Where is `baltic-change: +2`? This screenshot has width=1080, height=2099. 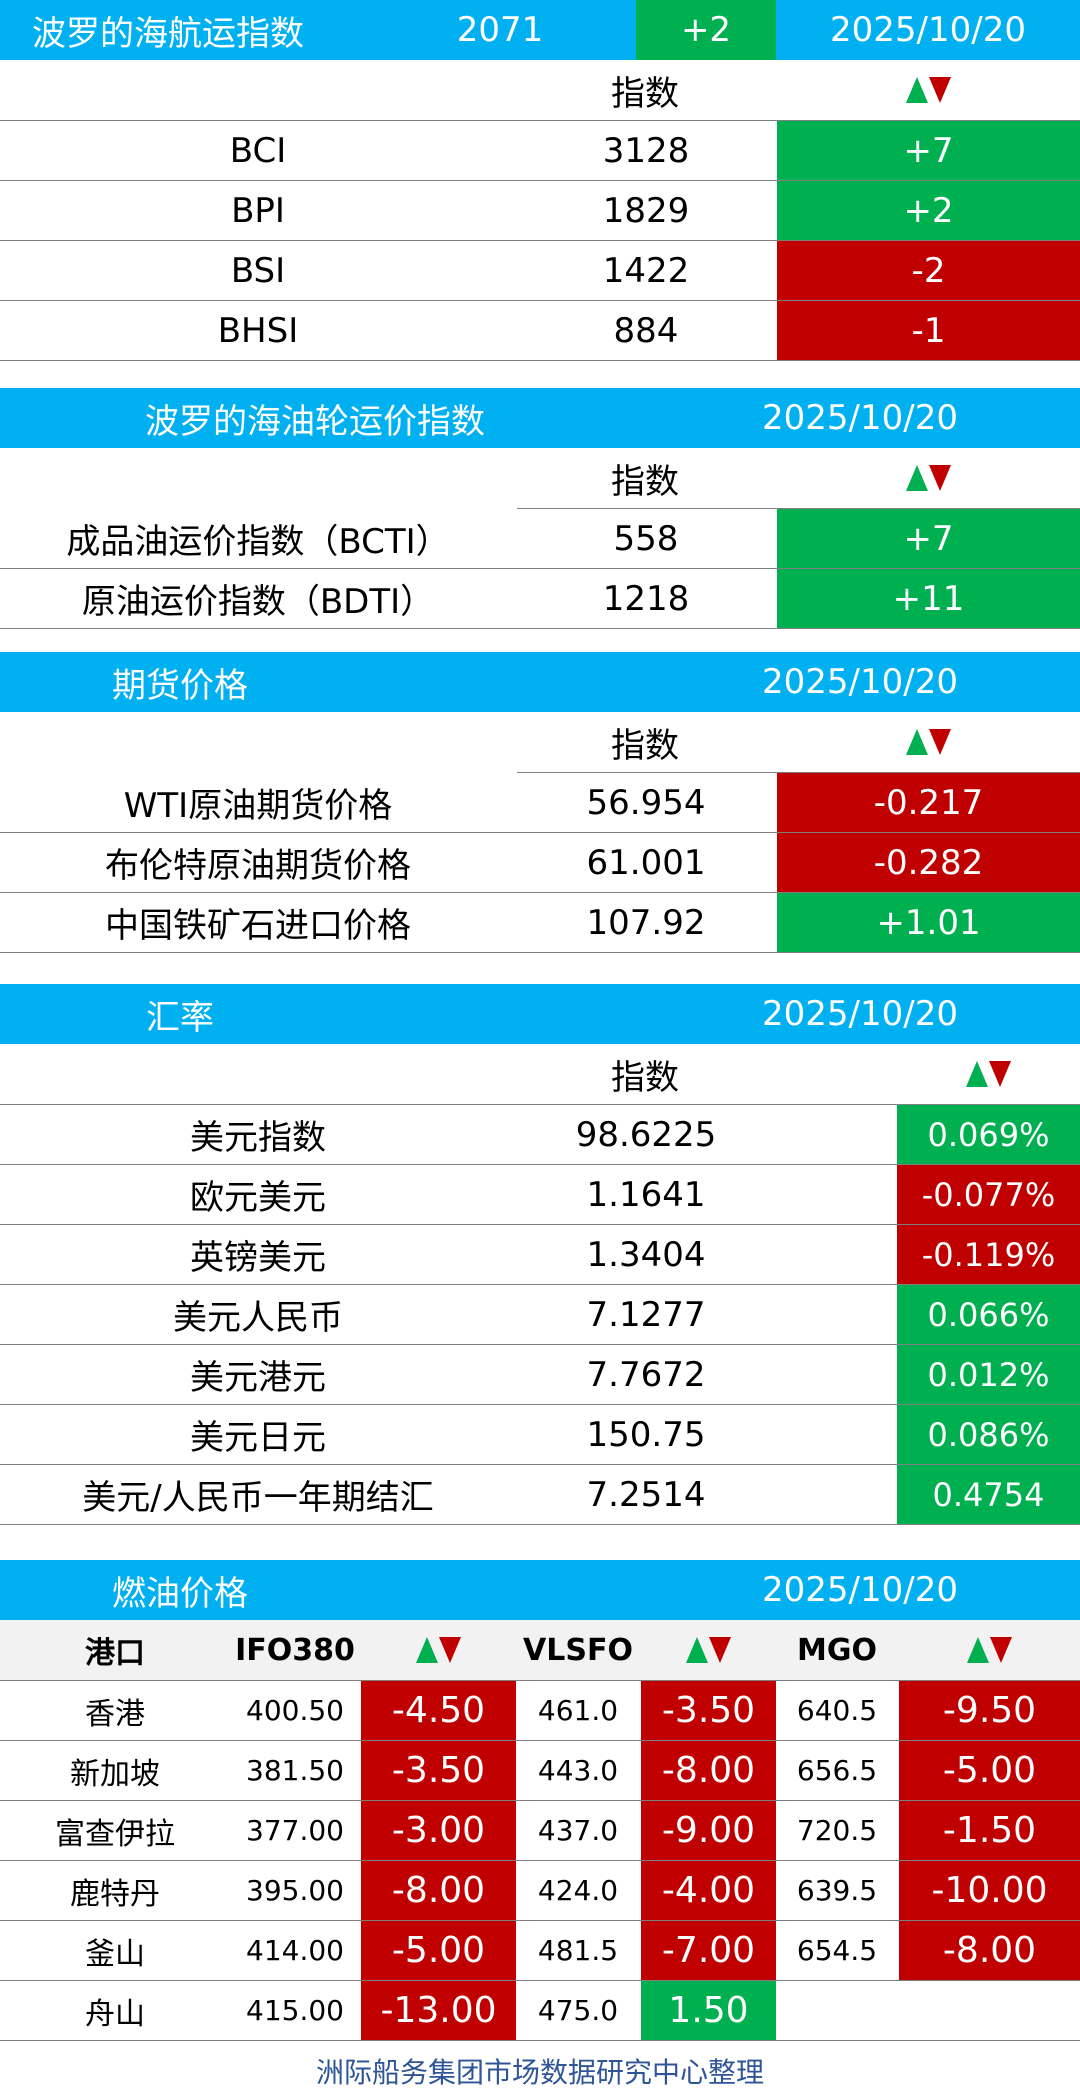
baltic-change: +2 is located at coordinates (706, 30).